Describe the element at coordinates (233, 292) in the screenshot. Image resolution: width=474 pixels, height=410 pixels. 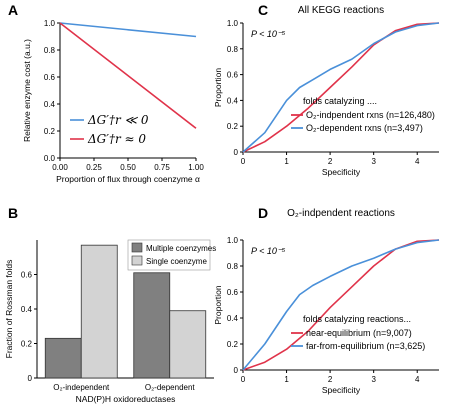
I see `panel-d-y-tick-label: 0.6` at that location.